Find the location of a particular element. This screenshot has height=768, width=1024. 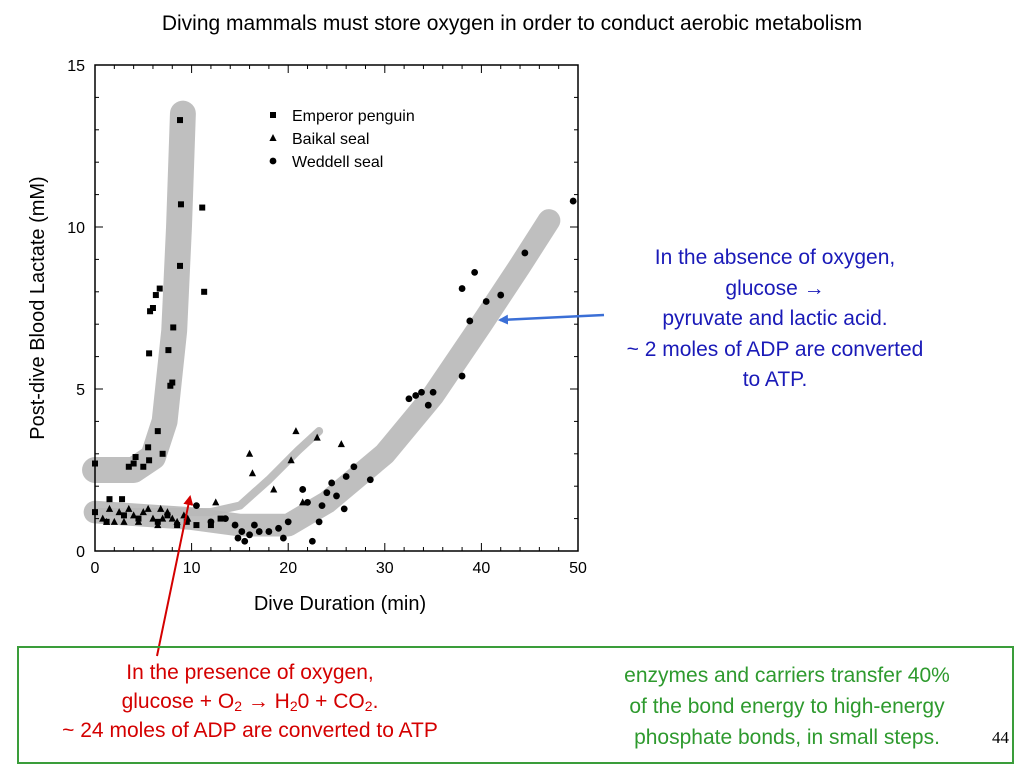

y-tick-label: 15 is located at coordinates (76, 66).